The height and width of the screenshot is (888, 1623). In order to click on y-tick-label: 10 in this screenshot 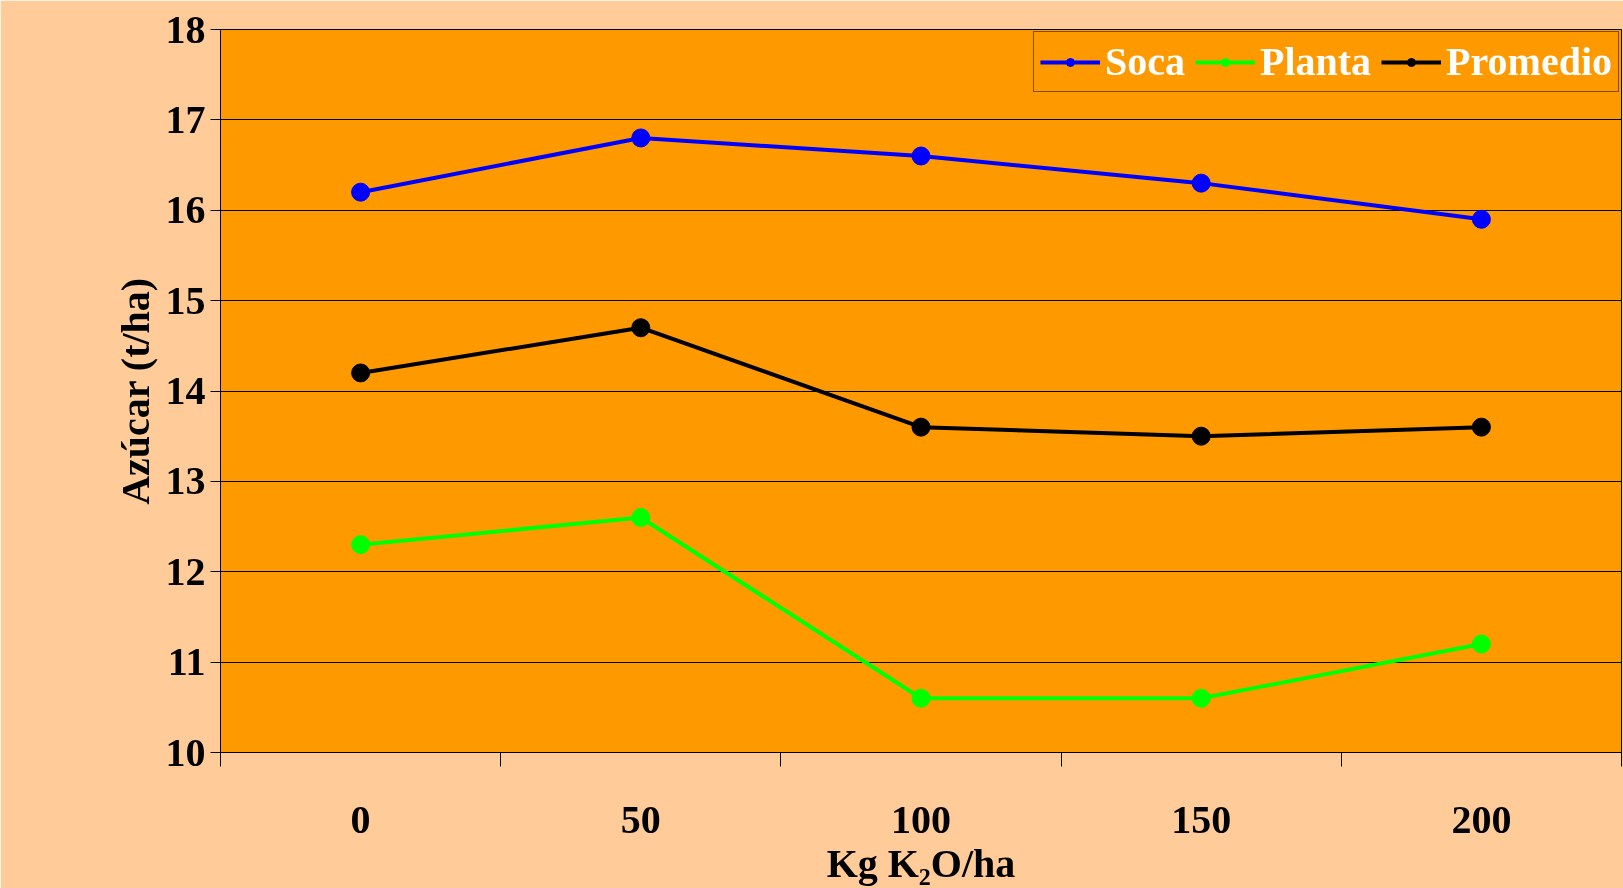, I will do `click(185, 752)`.